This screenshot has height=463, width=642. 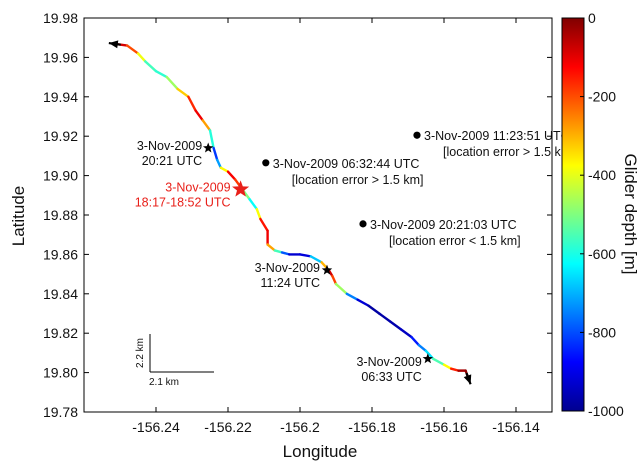 What do you see at coordinates (156, 427) in the screenshot?
I see `x-tick-label: -156.24` at bounding box center [156, 427].